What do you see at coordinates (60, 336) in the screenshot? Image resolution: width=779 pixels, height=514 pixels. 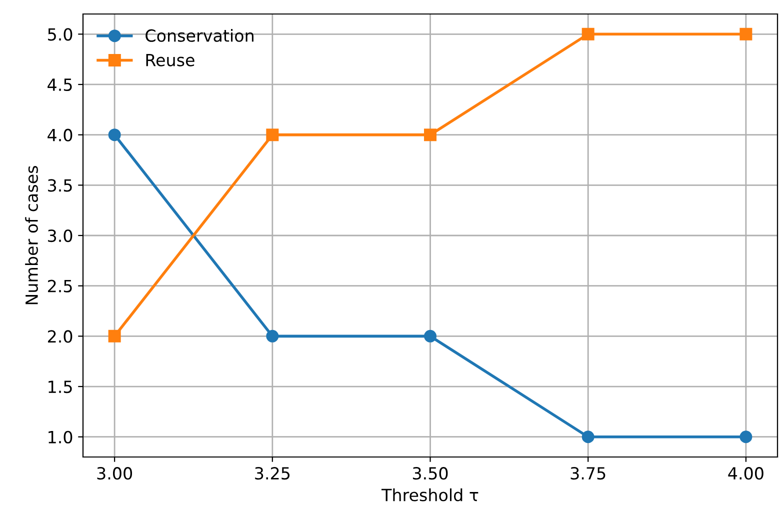 I see `y-tick-label: 2.0` at bounding box center [60, 336].